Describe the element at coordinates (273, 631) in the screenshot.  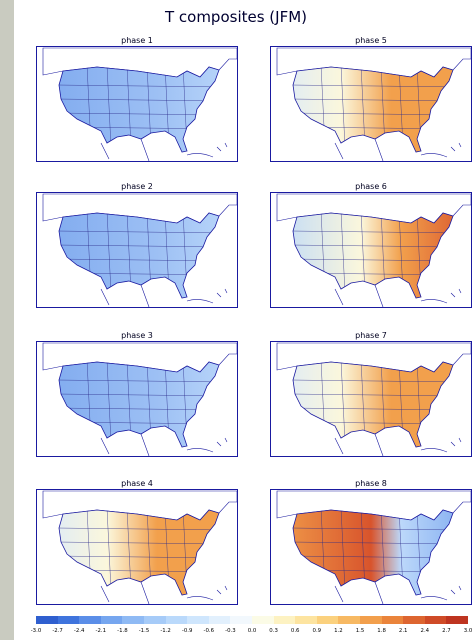
I see `colorbar-tick-label: 0.3` at that location.